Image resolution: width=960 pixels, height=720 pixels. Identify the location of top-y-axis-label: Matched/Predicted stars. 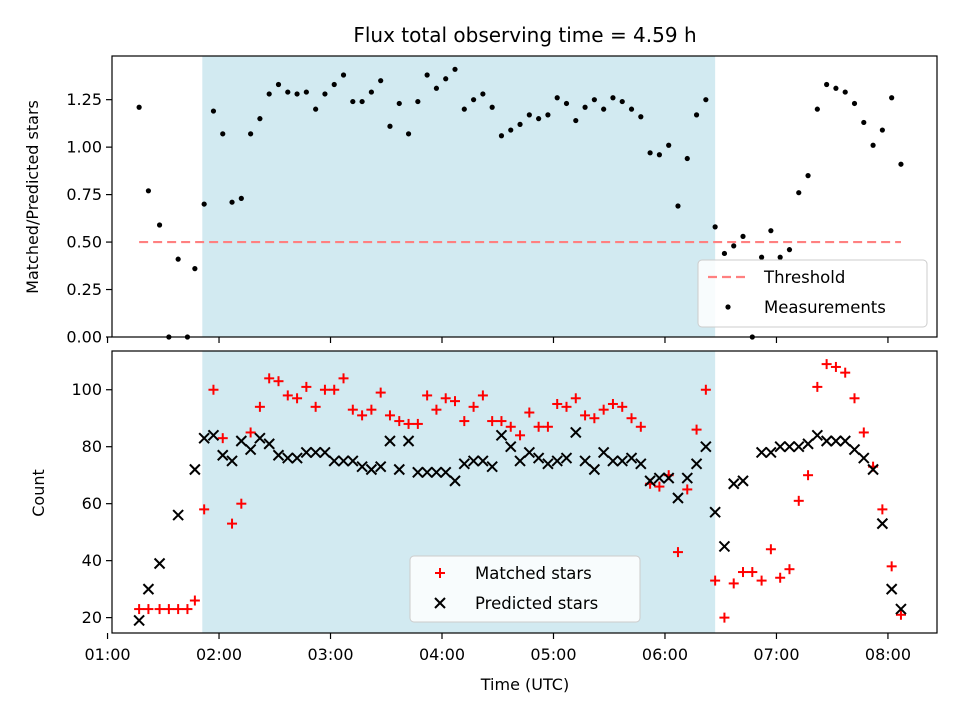
(32, 197).